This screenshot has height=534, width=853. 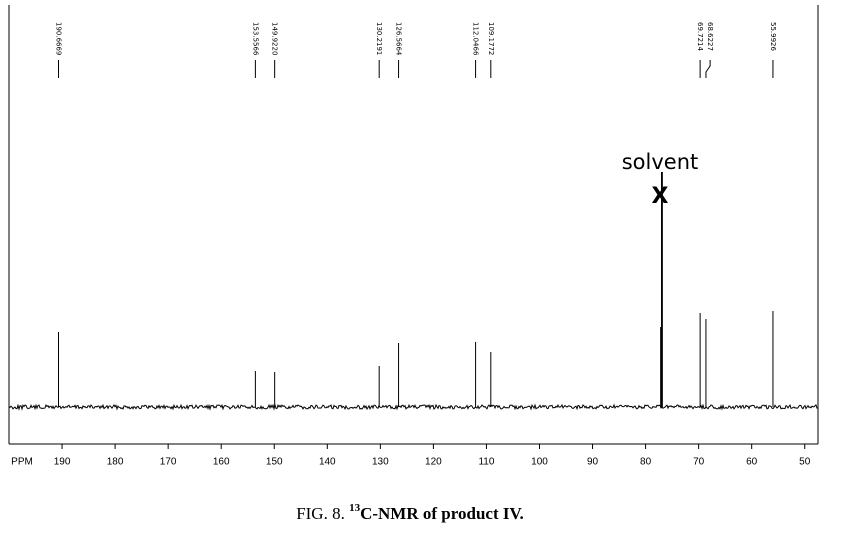 I want to click on x-tick-label: 160, so click(x=221, y=462).